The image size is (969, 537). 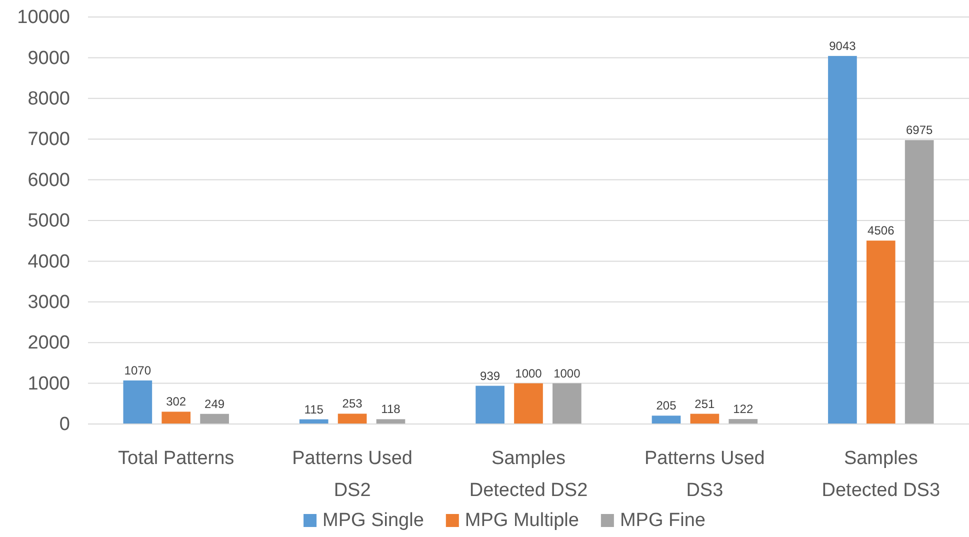 I want to click on y-tick-label: 1000, so click(x=49, y=383).